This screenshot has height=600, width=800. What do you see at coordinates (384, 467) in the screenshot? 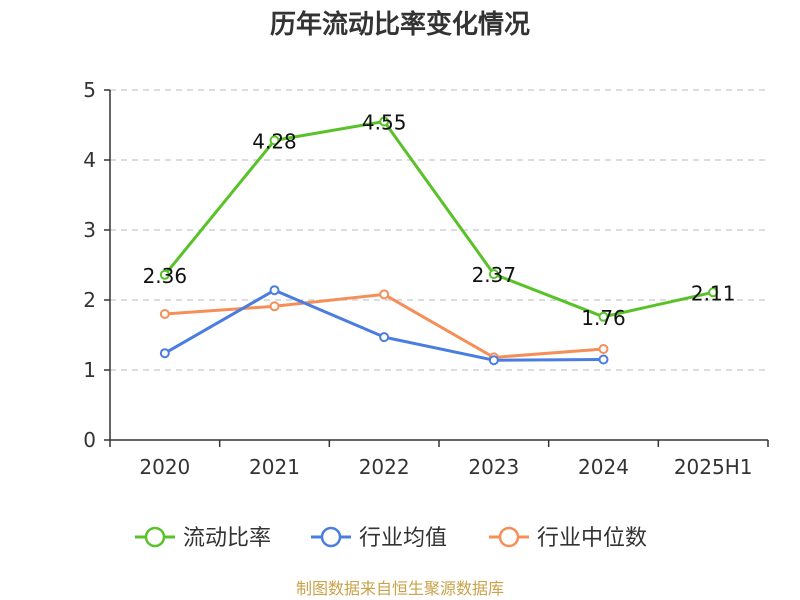
I see `x-tick-label-2: 2022` at bounding box center [384, 467].